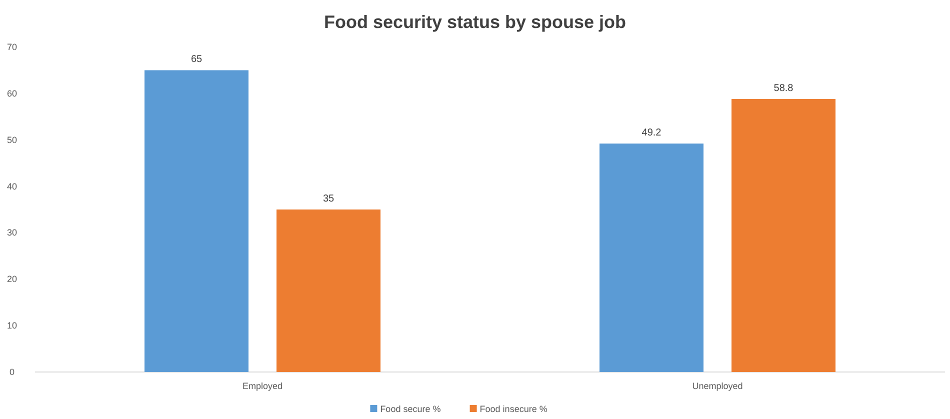  What do you see at coordinates (410, 409) in the screenshot?
I see `legend-label: Food secure %` at bounding box center [410, 409].